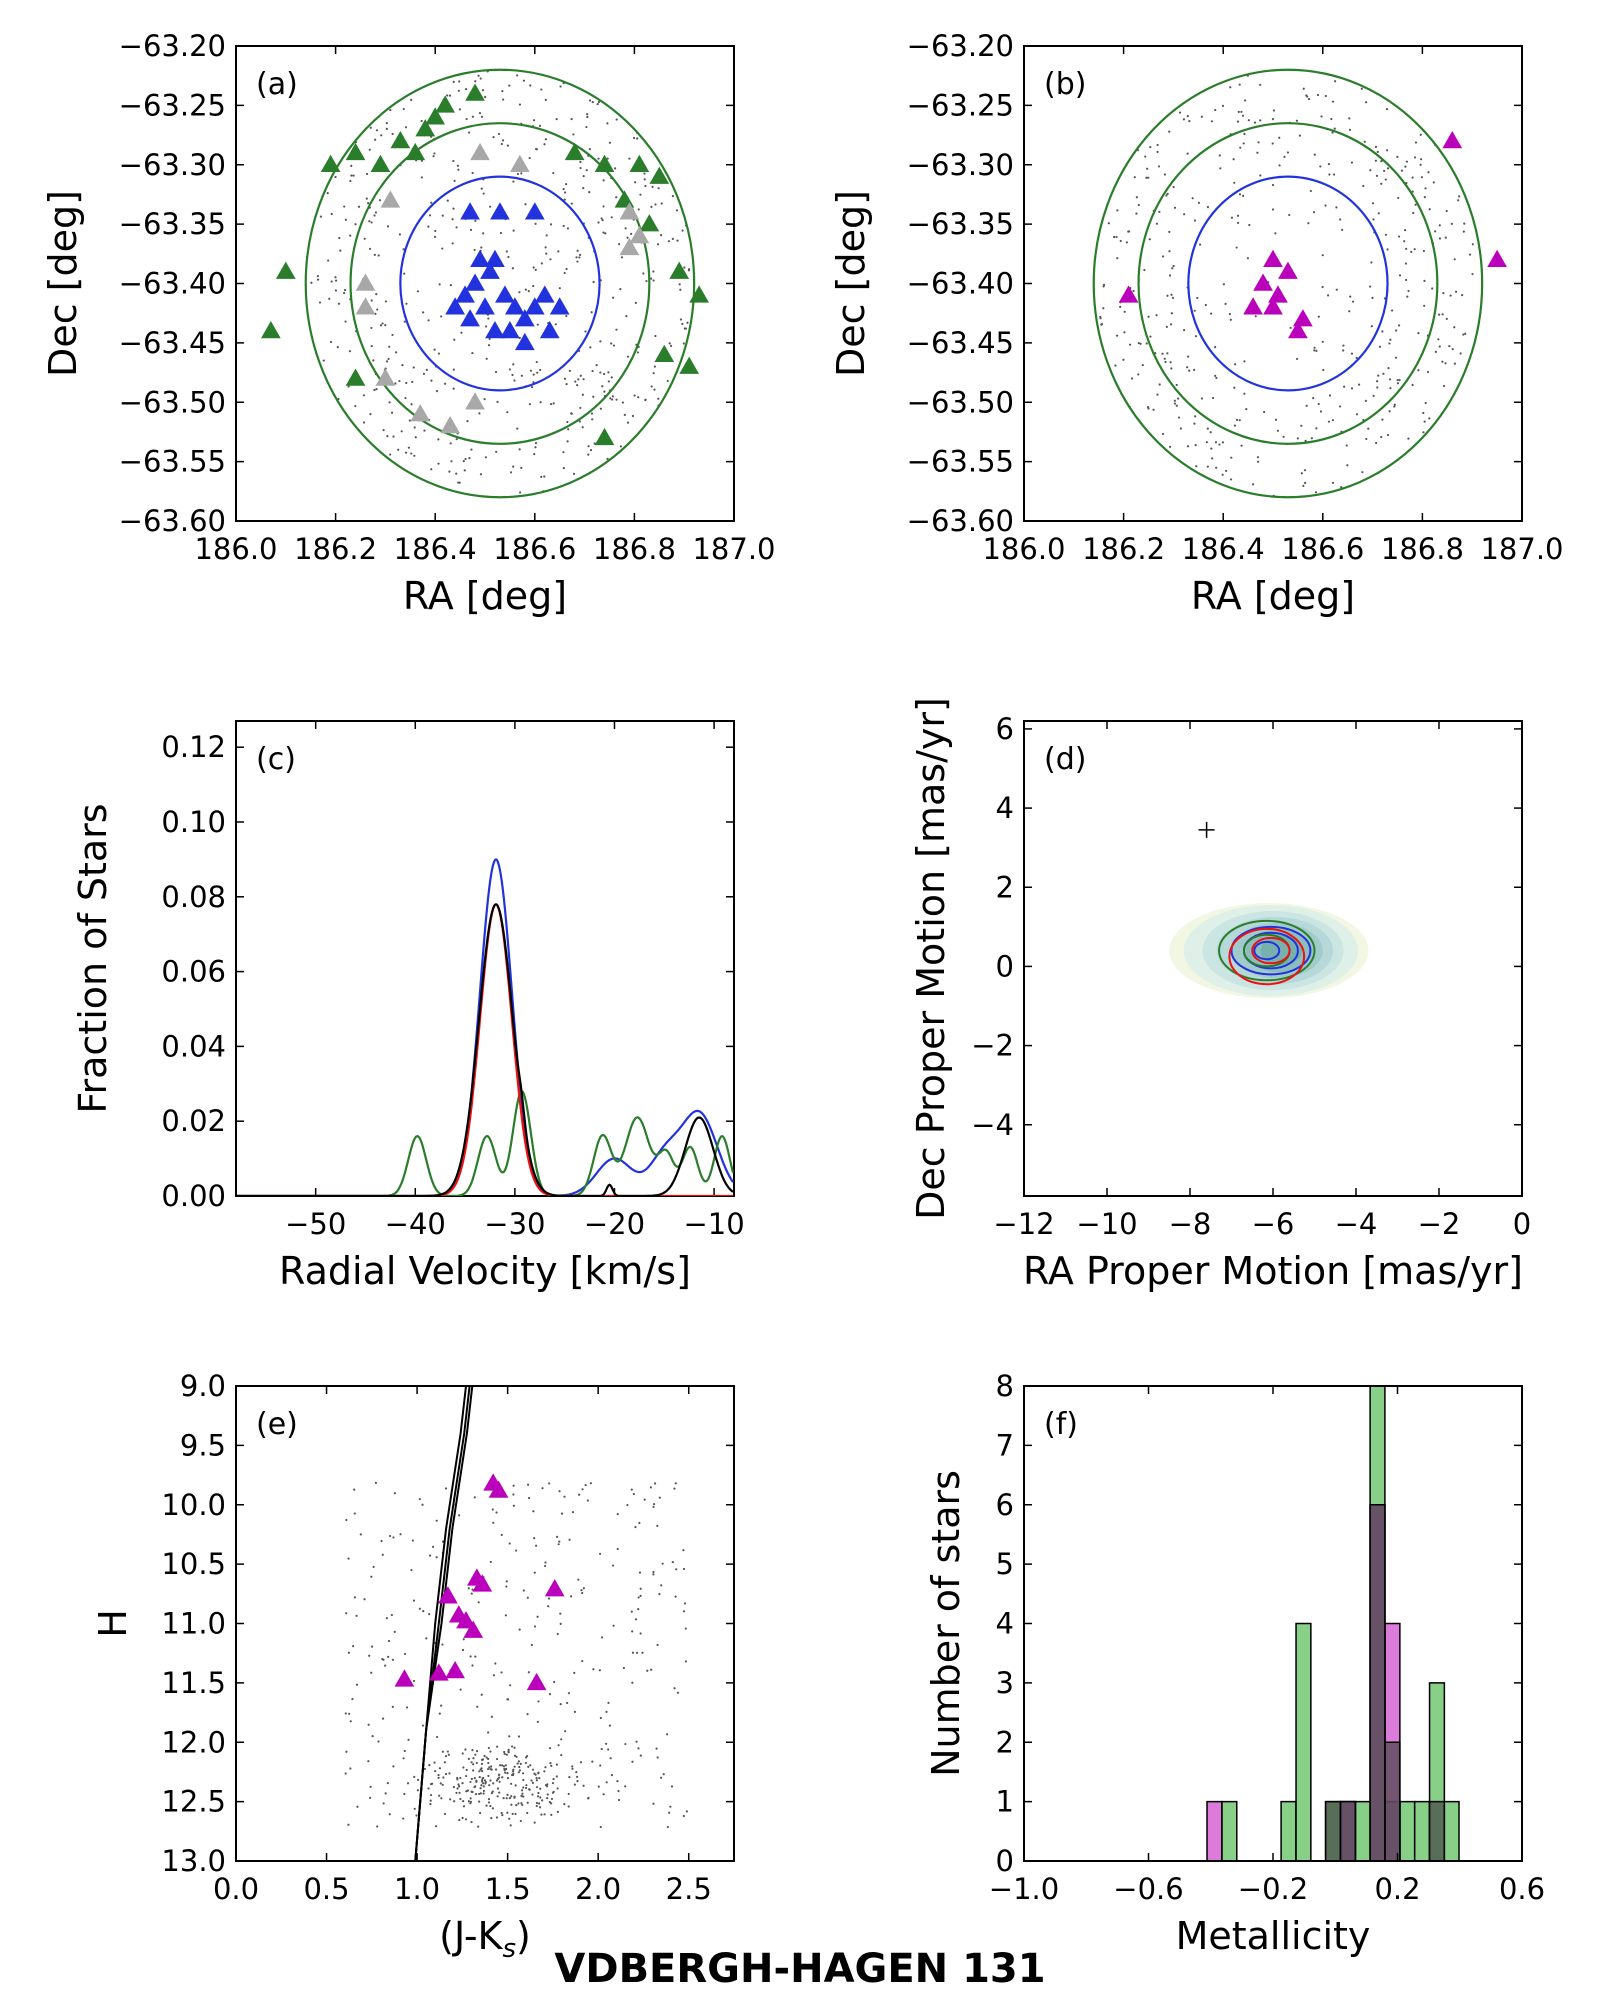  What do you see at coordinates (500, 283) in the screenshot?
I see `radius-circle-middle` at bounding box center [500, 283].